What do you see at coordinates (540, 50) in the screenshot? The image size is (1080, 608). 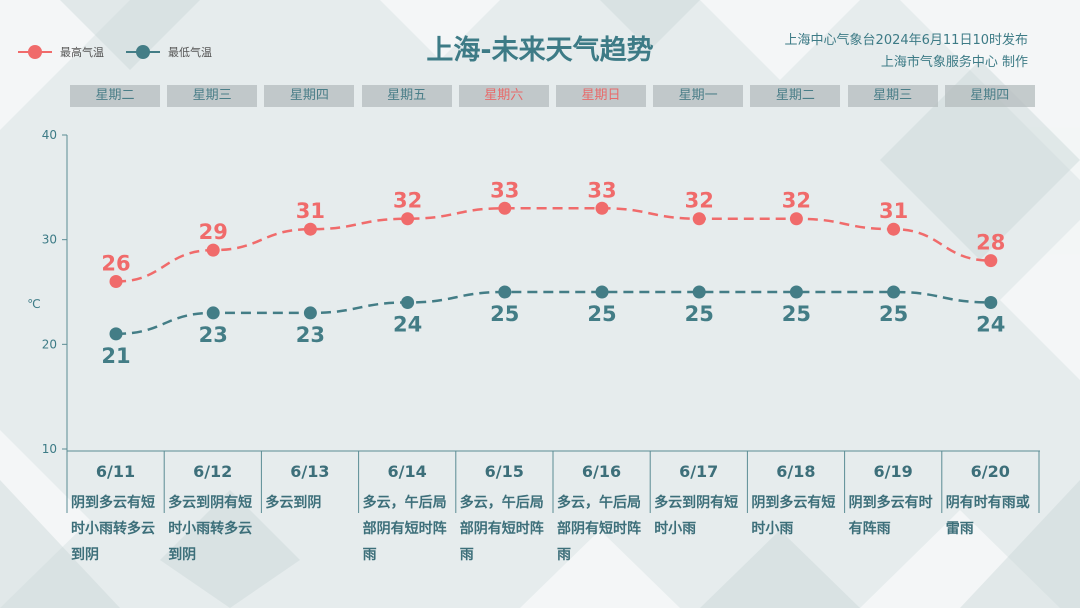 I see `page-title: 上海-未来天气趋势` at bounding box center [540, 50].